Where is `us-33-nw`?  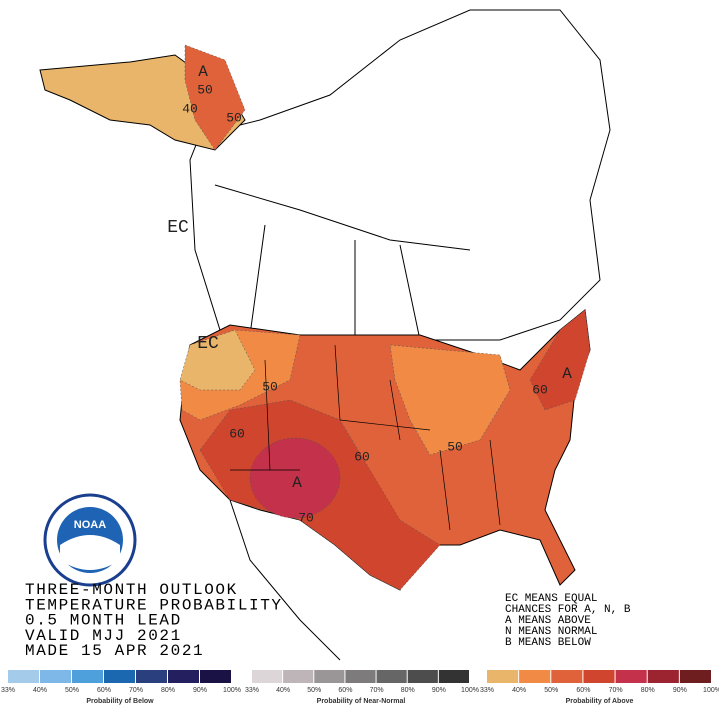
us-33-nw is located at coordinates (217, 360).